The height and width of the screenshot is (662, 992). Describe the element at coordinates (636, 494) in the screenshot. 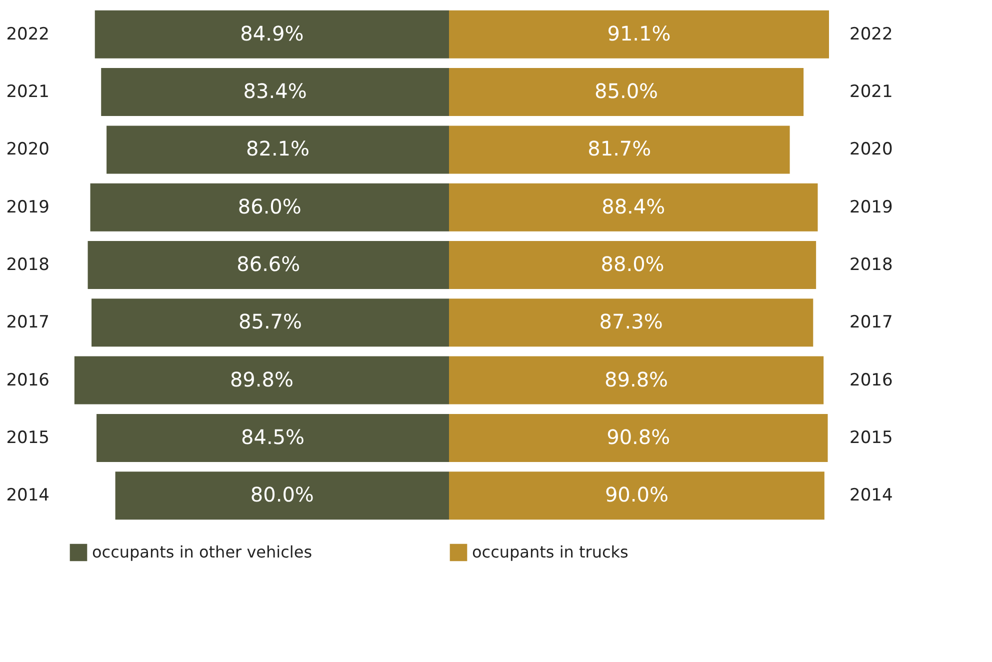

I see `data-label: 90.0%` at that location.